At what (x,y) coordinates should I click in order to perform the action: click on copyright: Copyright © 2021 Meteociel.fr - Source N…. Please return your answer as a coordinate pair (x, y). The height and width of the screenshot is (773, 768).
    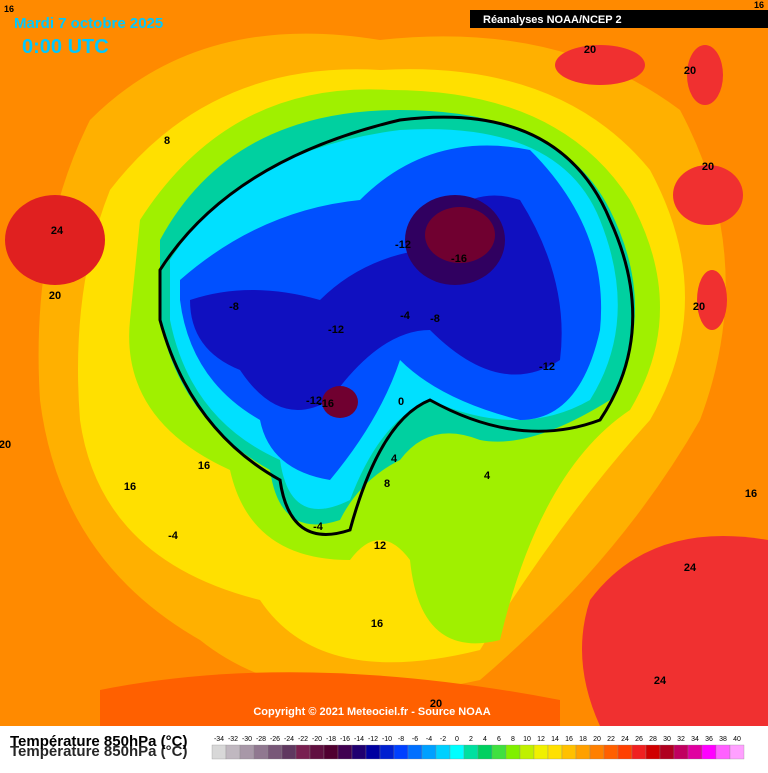
    Looking at the image, I should click on (371, 712).